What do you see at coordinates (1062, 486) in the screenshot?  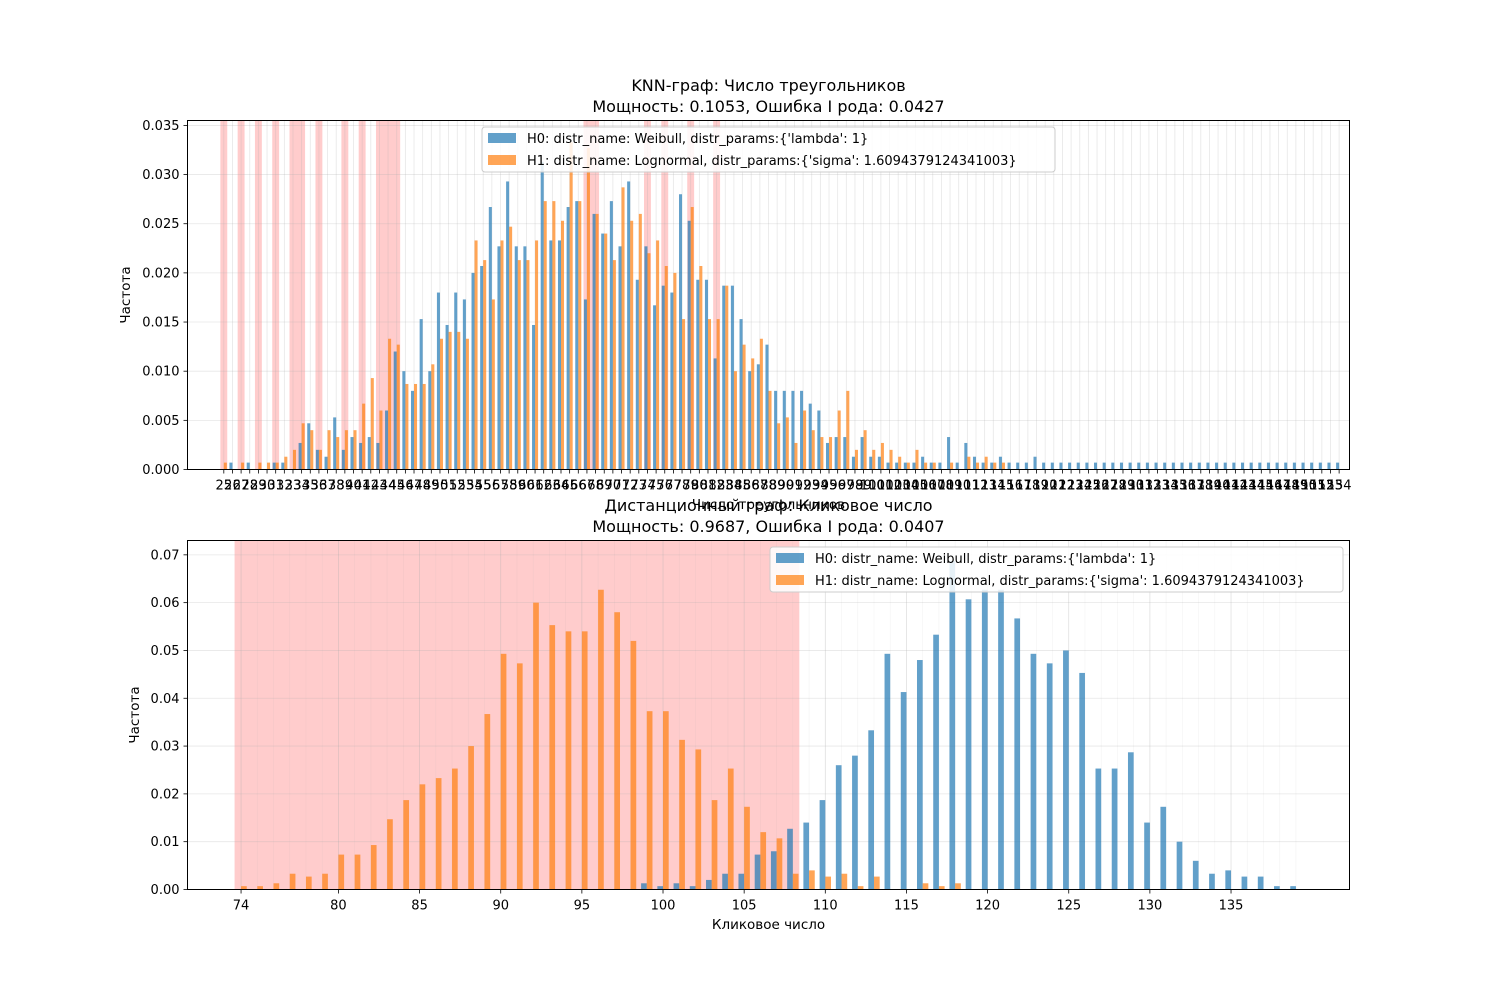 I see `x-tick-label: 122` at bounding box center [1062, 486].